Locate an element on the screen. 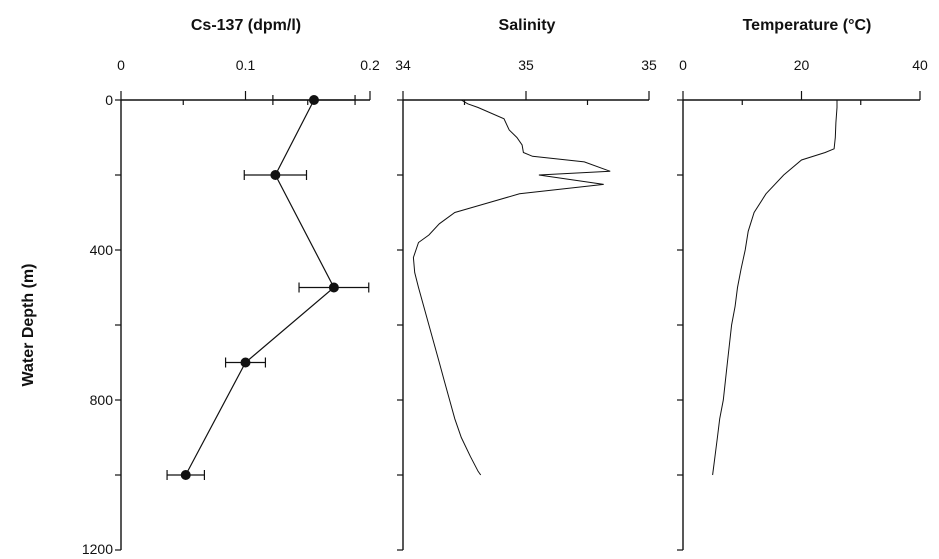 The width and height of the screenshot is (939, 559). temperature-x-tick-label: 40 is located at coordinates (920, 65).